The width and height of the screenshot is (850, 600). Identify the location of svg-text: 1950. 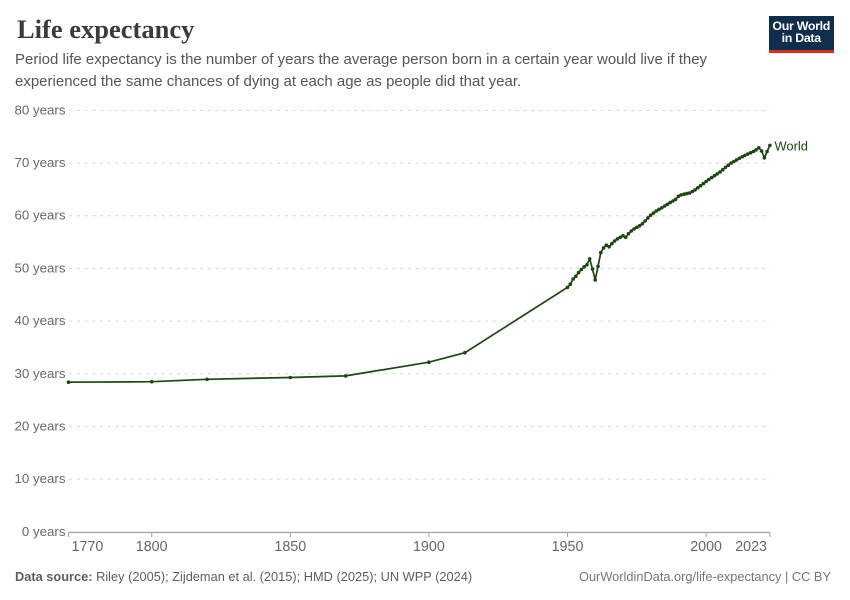
(568, 547).